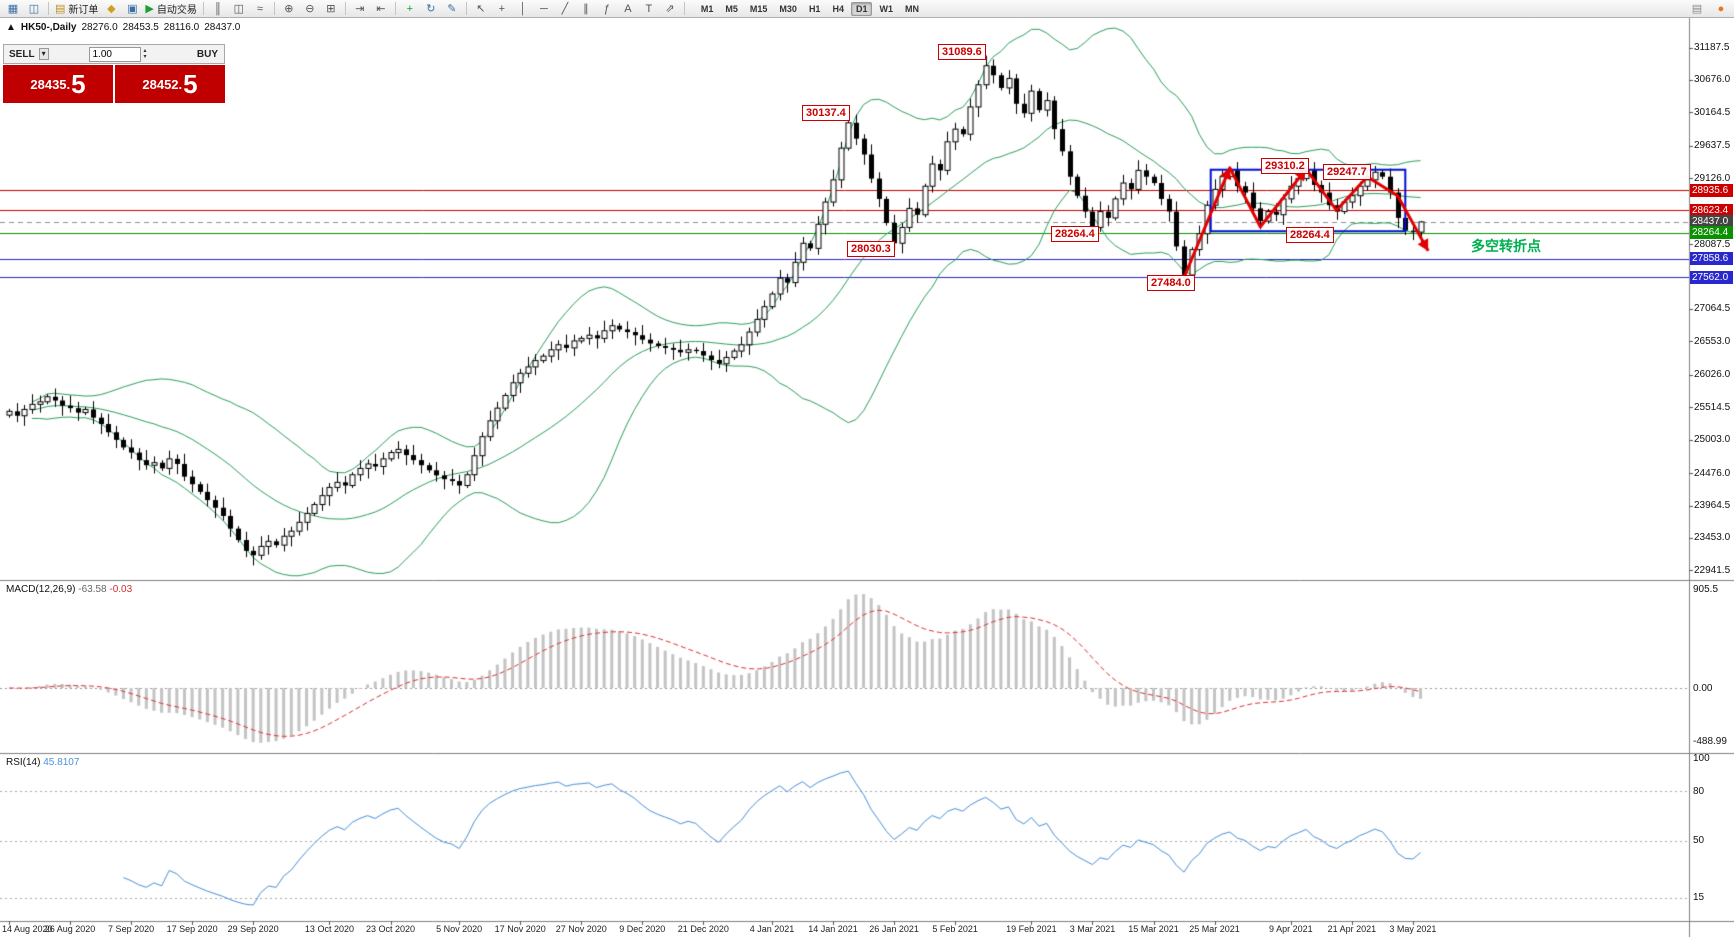  What do you see at coordinates (1699, 791) in the screenshot?
I see `rsi-axis-label: 80` at bounding box center [1699, 791].